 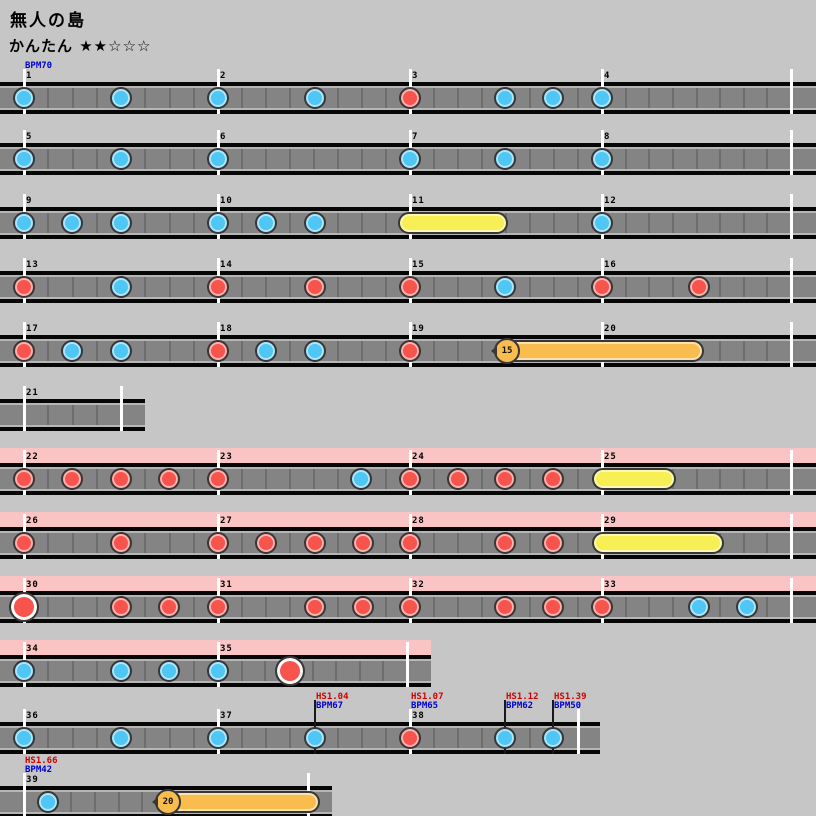 What do you see at coordinates (568, 706) in the screenshot?
I see `bpm-label: BPM50` at bounding box center [568, 706].